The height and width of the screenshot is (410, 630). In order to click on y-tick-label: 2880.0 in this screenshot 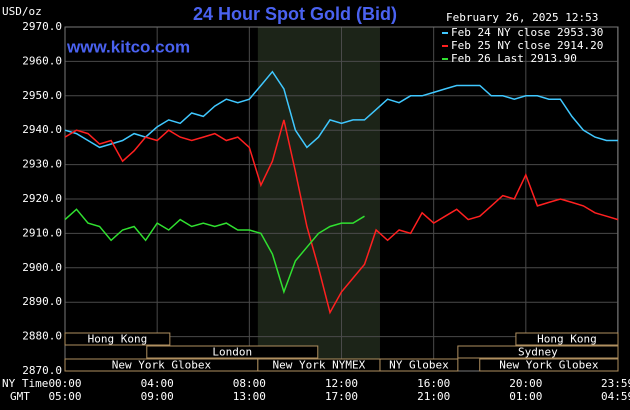, I will do `click(42, 336)`.